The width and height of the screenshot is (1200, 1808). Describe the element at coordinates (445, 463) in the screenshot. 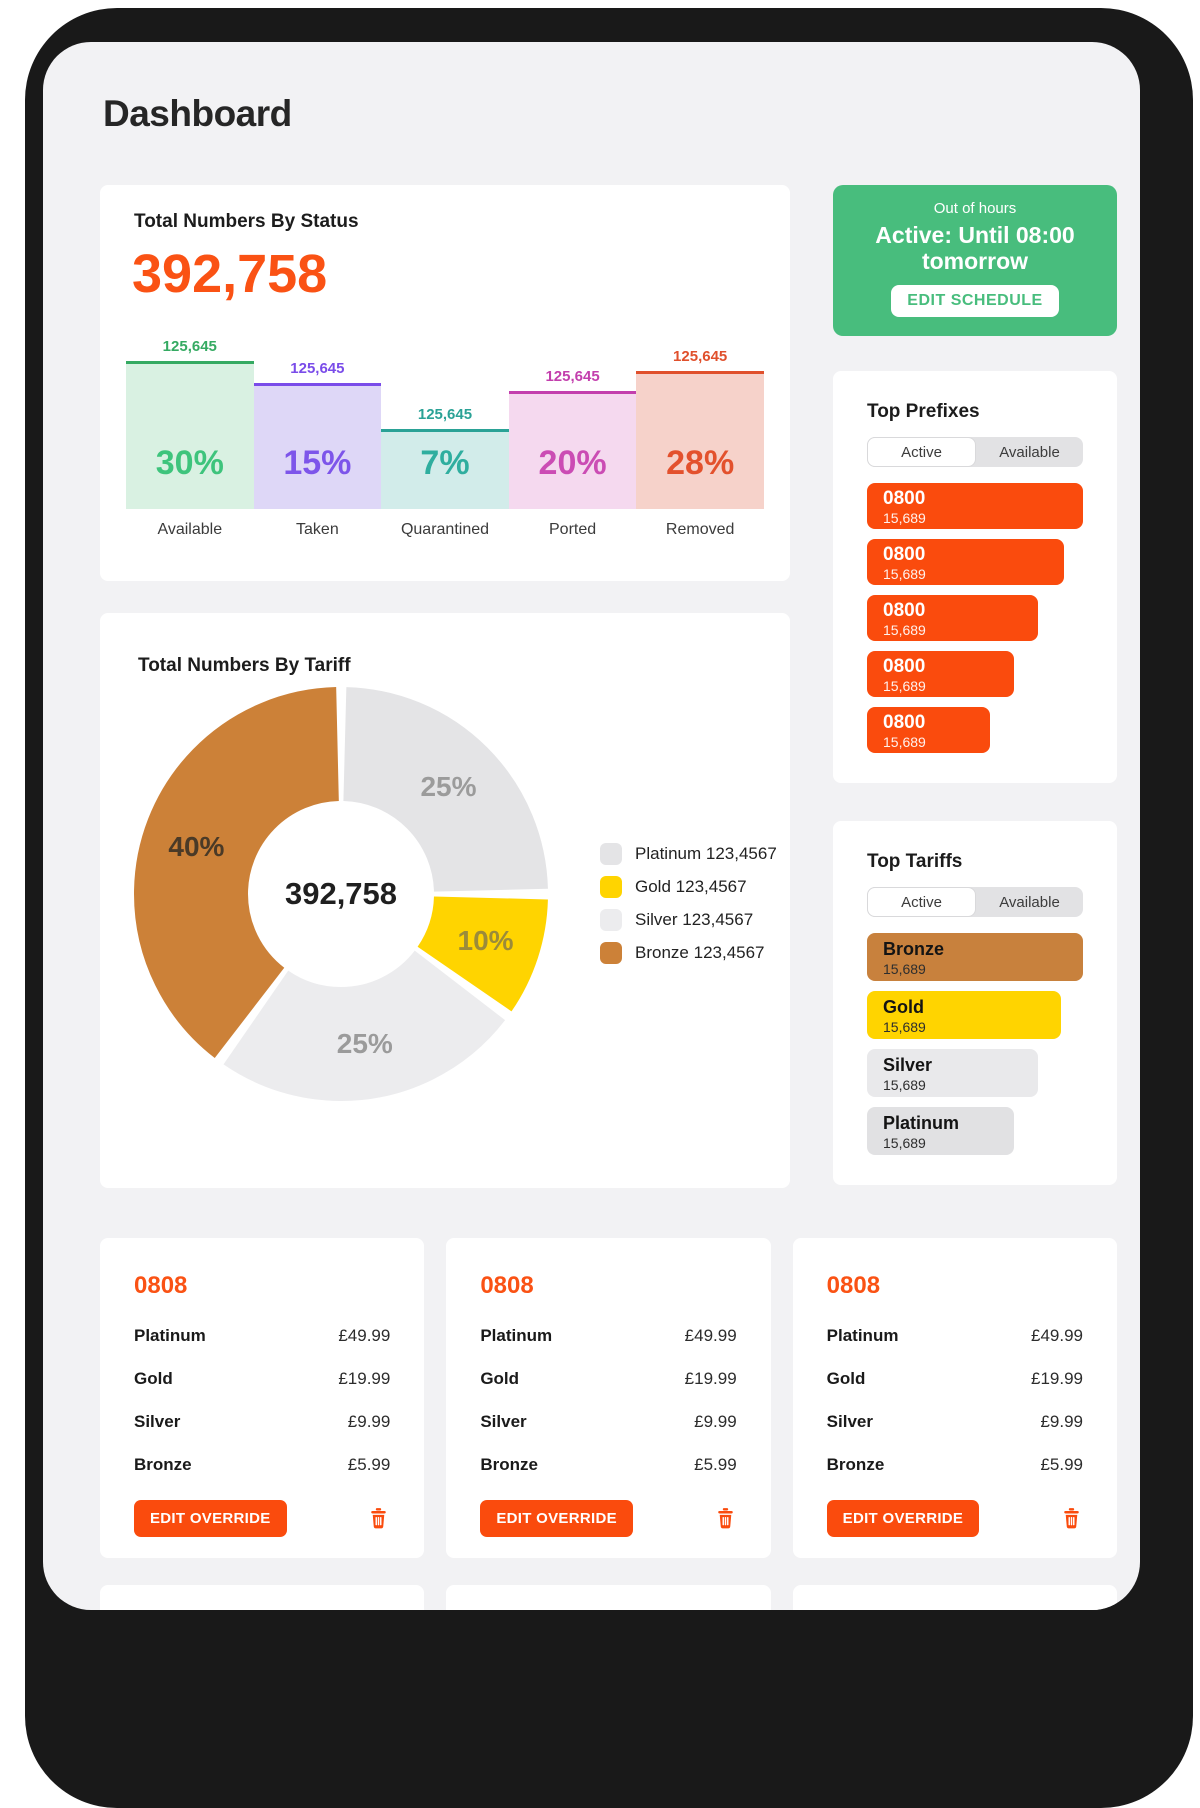

I see `status-bar-percent: 7%` at that location.